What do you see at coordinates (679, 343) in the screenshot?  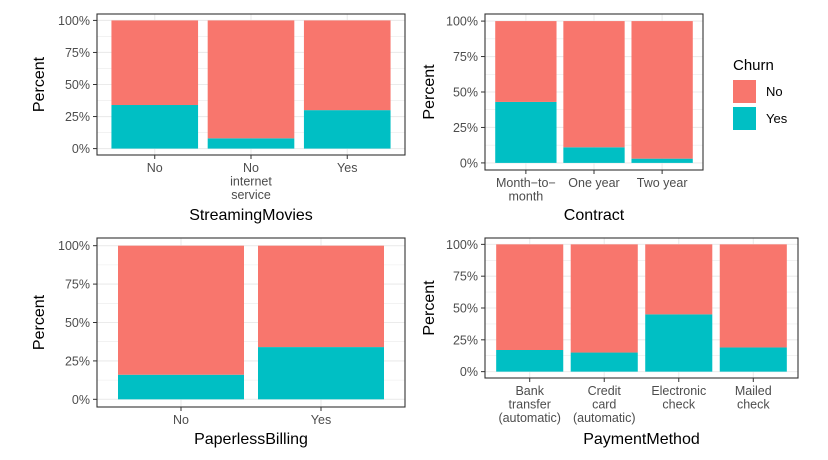 I see `bar-yes-electronic-check` at bounding box center [679, 343].